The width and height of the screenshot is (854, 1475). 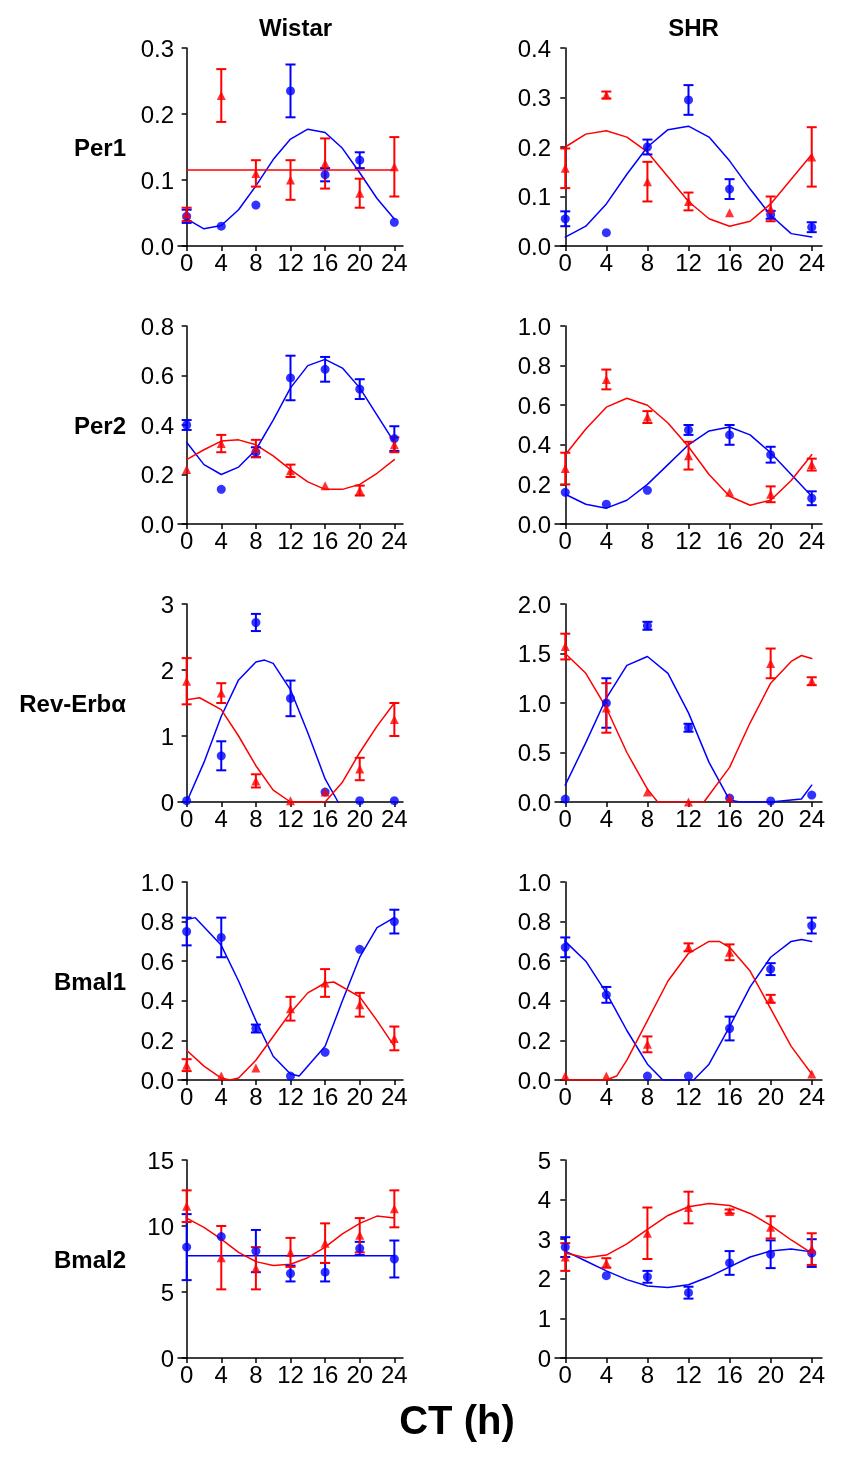 What do you see at coordinates (73, 703) in the screenshot?
I see `y-axis-title: Rev-Erbα` at bounding box center [73, 703].